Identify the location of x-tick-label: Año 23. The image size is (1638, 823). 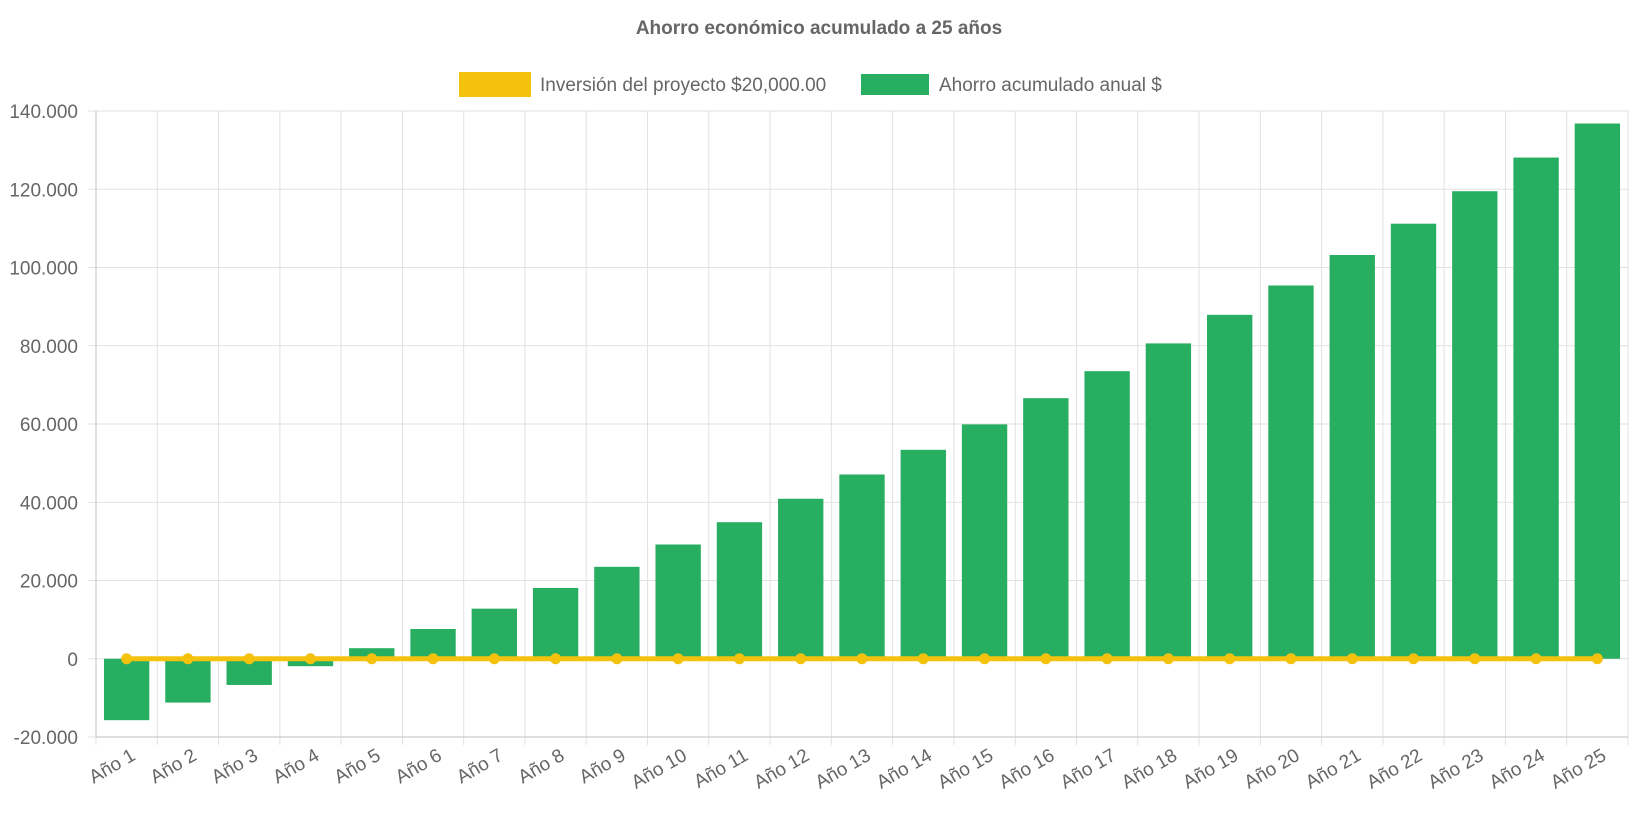
(1456, 769).